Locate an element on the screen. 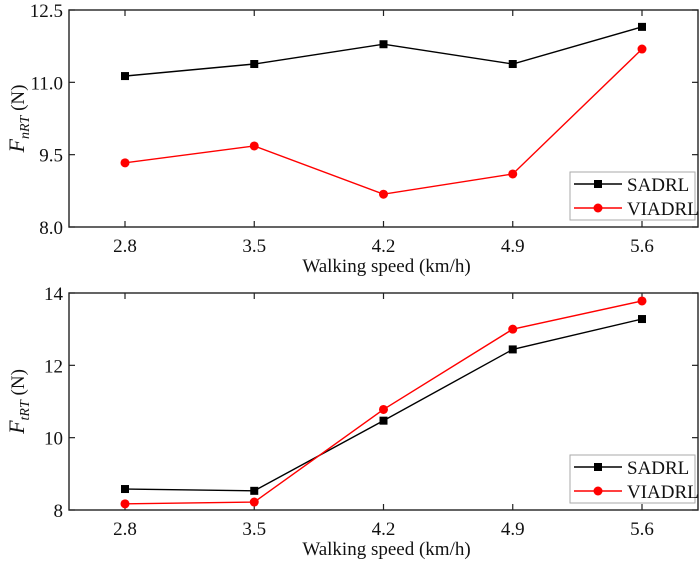 This screenshot has height=561, width=700. y-tick-label: 8.0 is located at coordinates (51, 228).